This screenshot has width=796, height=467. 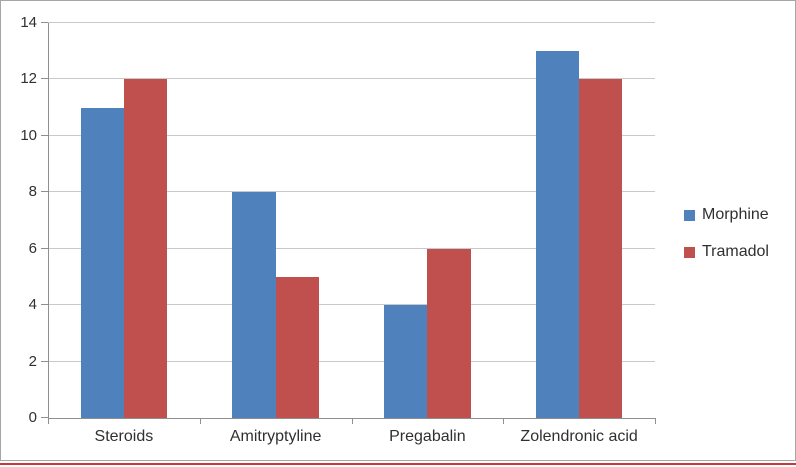 I want to click on y-axis-tick-label: 0, so click(x=32, y=417).